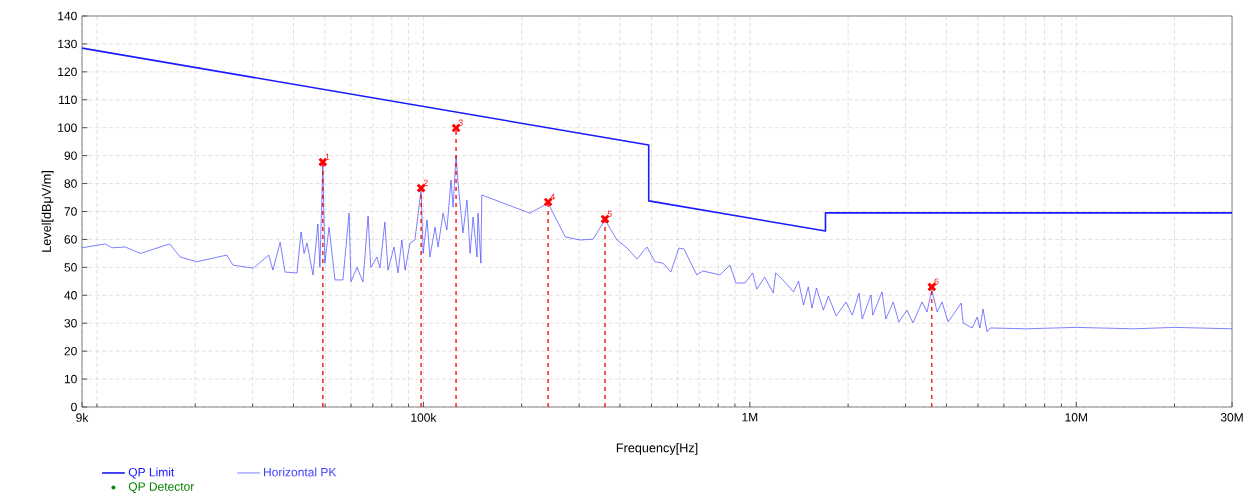 This screenshot has height=497, width=1249. I want to click on annotation: 6, so click(936, 281).